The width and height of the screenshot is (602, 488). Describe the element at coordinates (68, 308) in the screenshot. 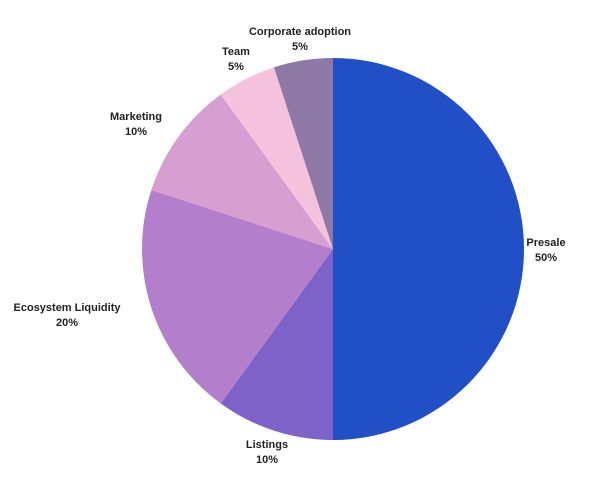

I see `slice-label: Ecosystem Liquidity` at that location.